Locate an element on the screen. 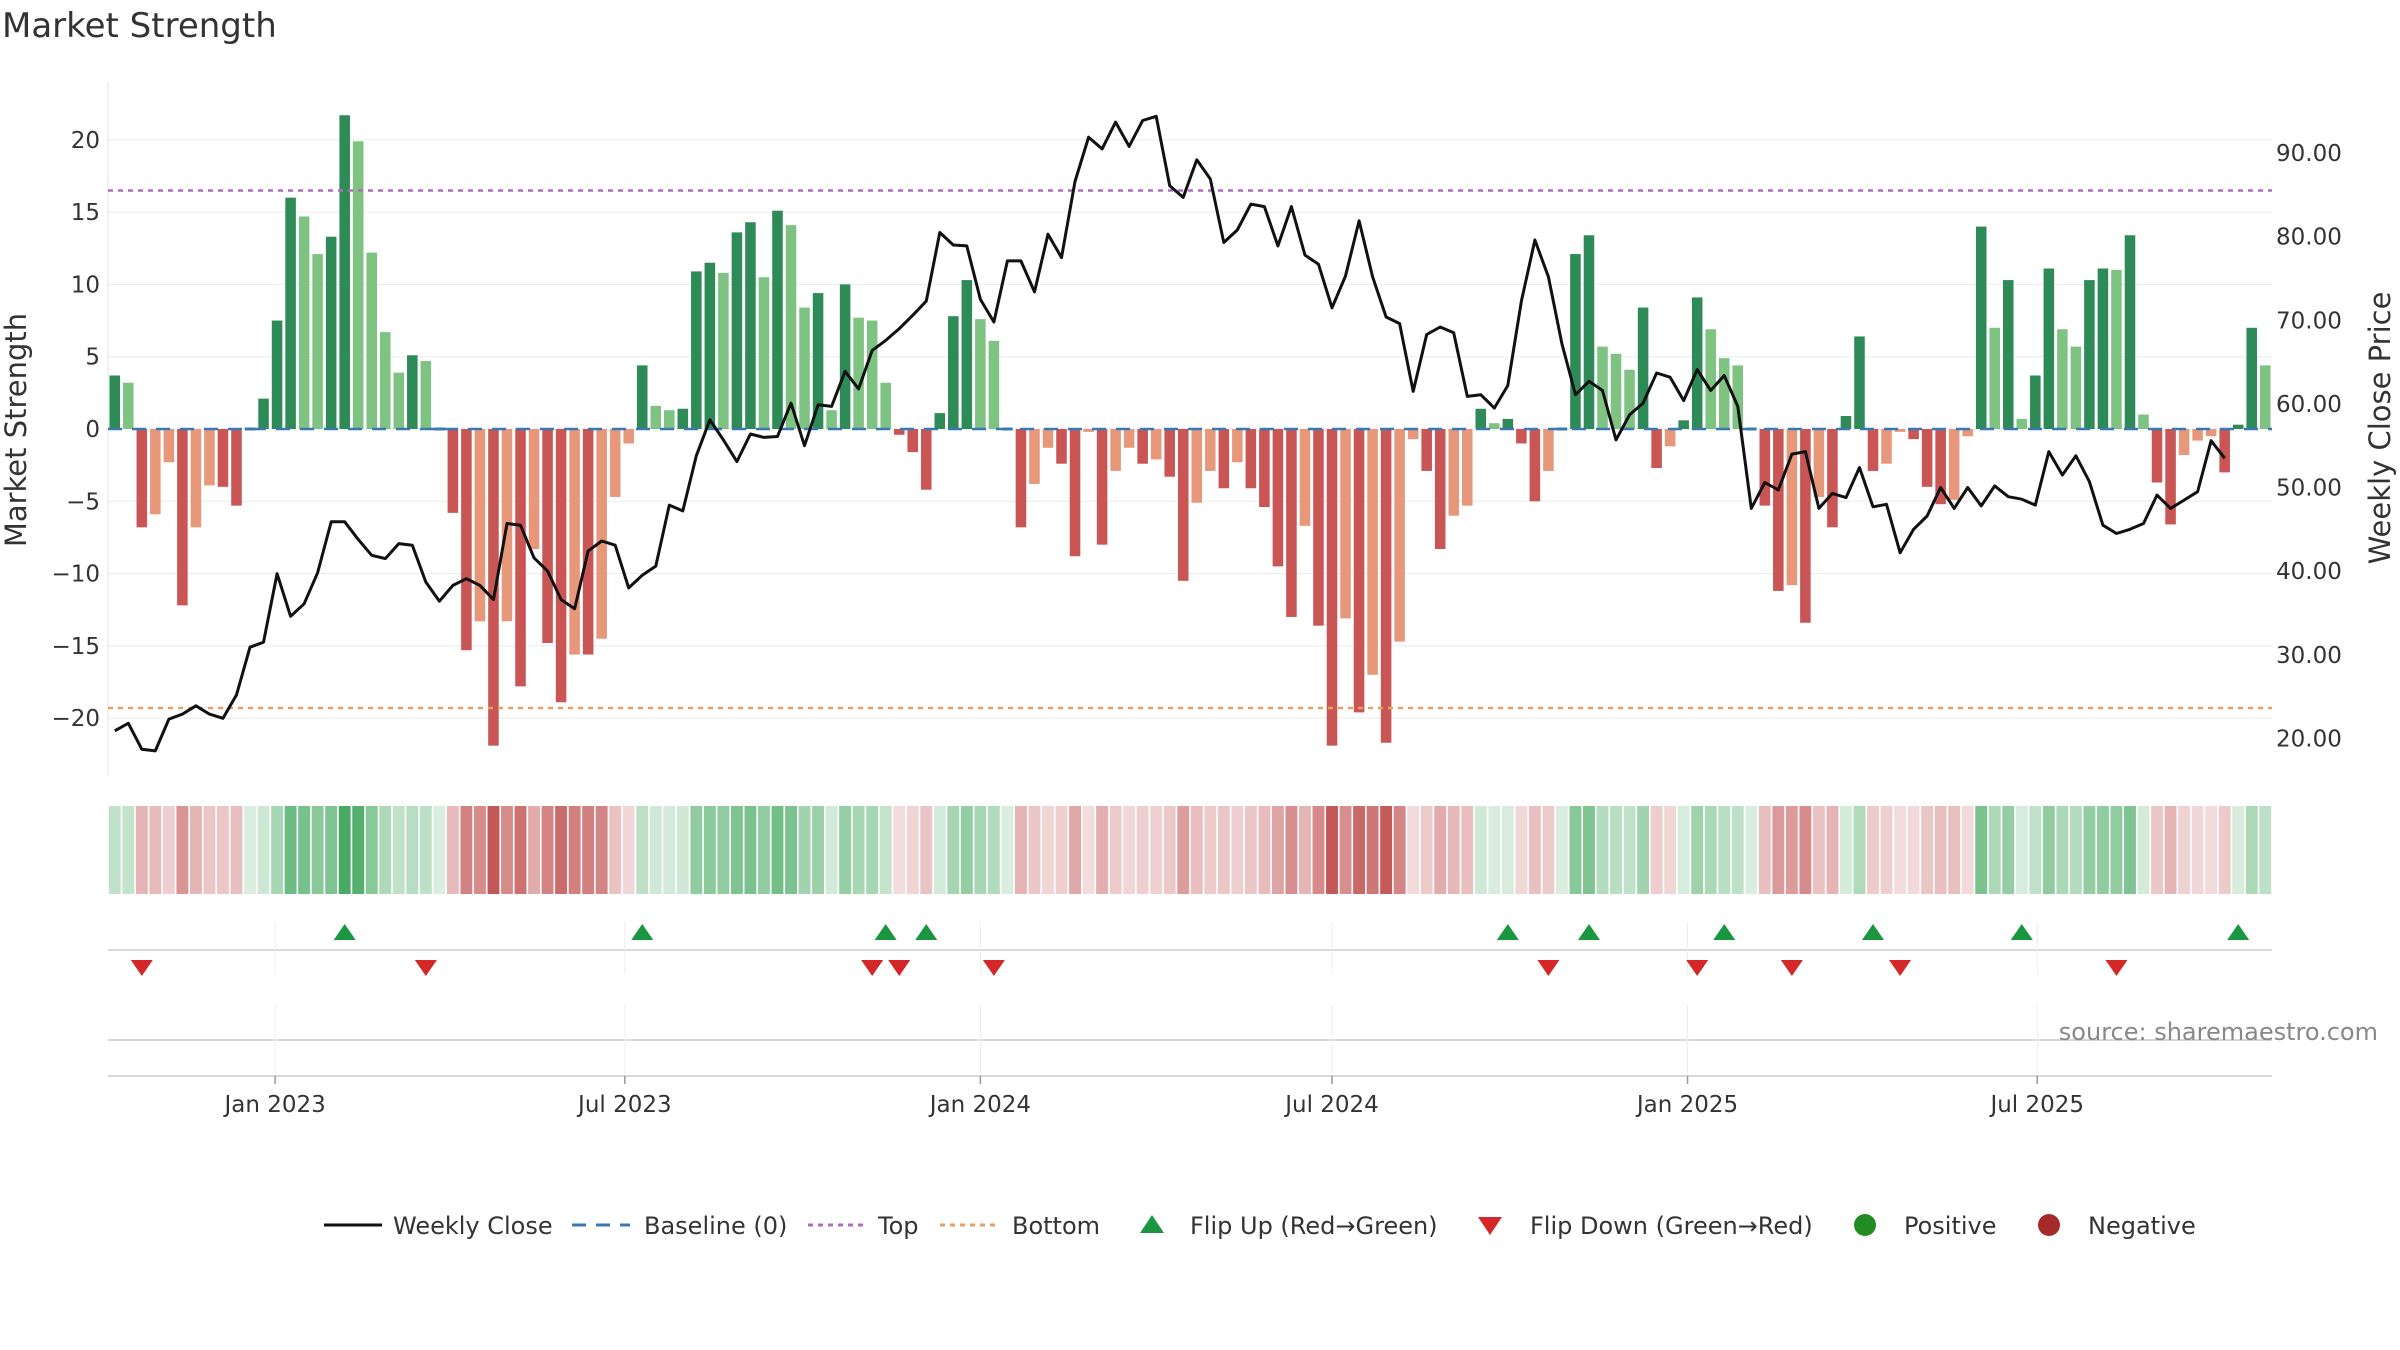 The image size is (2400, 1350). right-tick-label: 20.00 is located at coordinates (2309, 739).